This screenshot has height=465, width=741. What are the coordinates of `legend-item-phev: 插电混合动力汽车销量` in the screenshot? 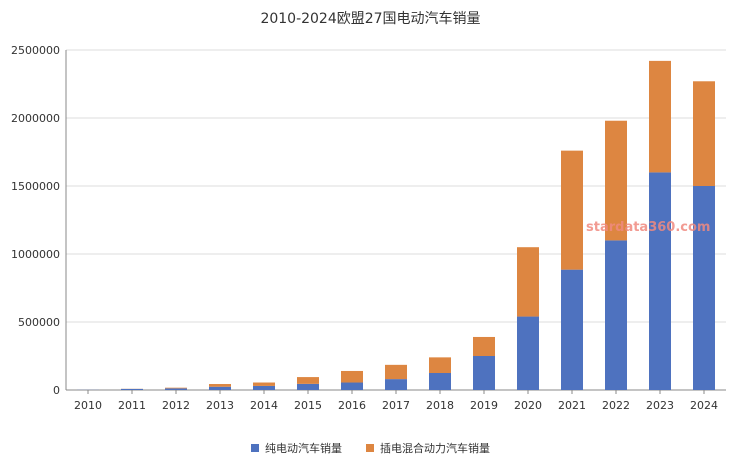 It's located at (428, 448).